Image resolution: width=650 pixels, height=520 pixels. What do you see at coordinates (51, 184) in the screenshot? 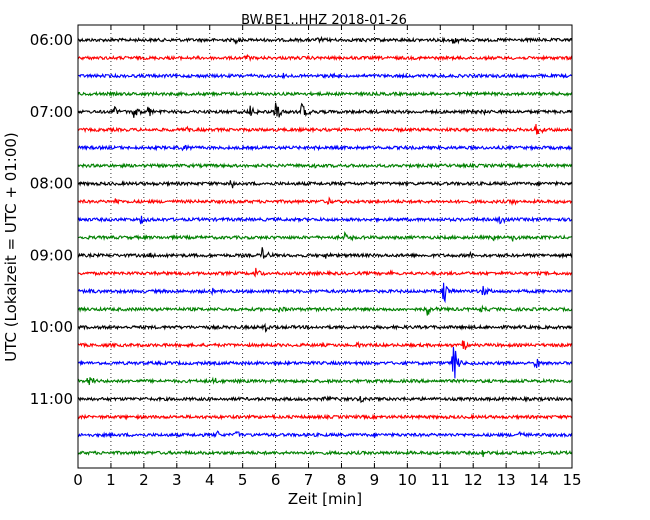
I see `y-tick-label: 08:00` at bounding box center [51, 184].